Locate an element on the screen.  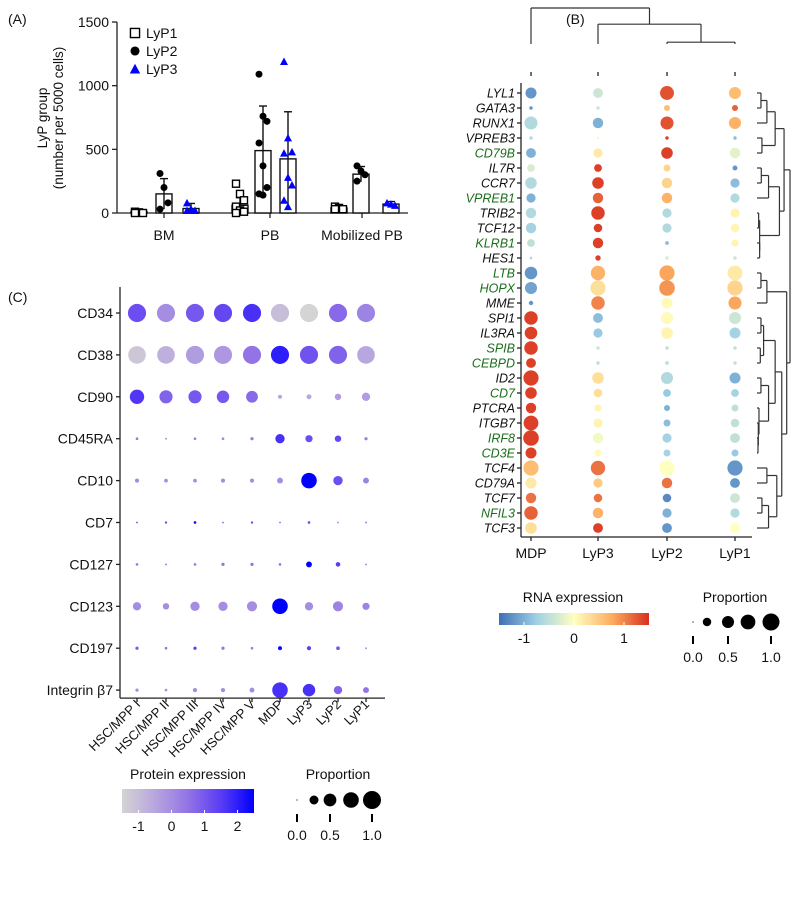
dot-nfil3-lyp3 is located at coordinates (598, 513).